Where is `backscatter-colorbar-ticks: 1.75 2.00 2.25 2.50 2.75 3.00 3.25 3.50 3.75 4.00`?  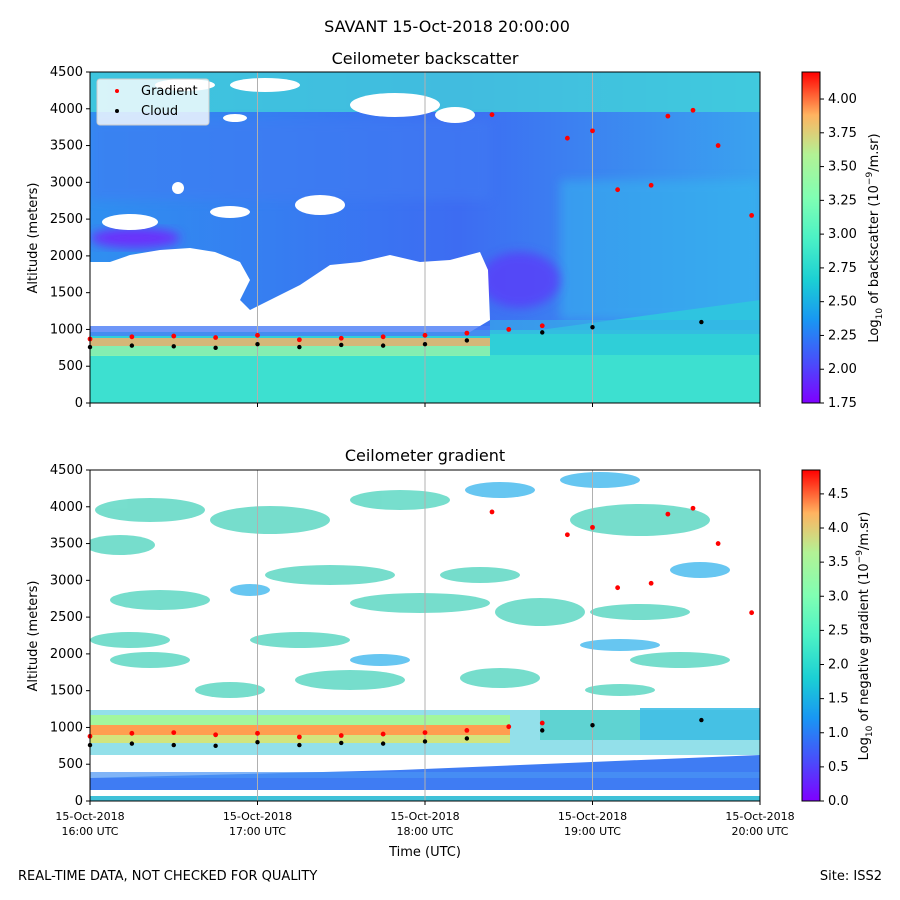
backscatter-colorbar-ticks: 1.75 2.00 2.25 2.50 2.75 3.00 3.25 3.50 3.75 4.00 is located at coordinates (838, 251).